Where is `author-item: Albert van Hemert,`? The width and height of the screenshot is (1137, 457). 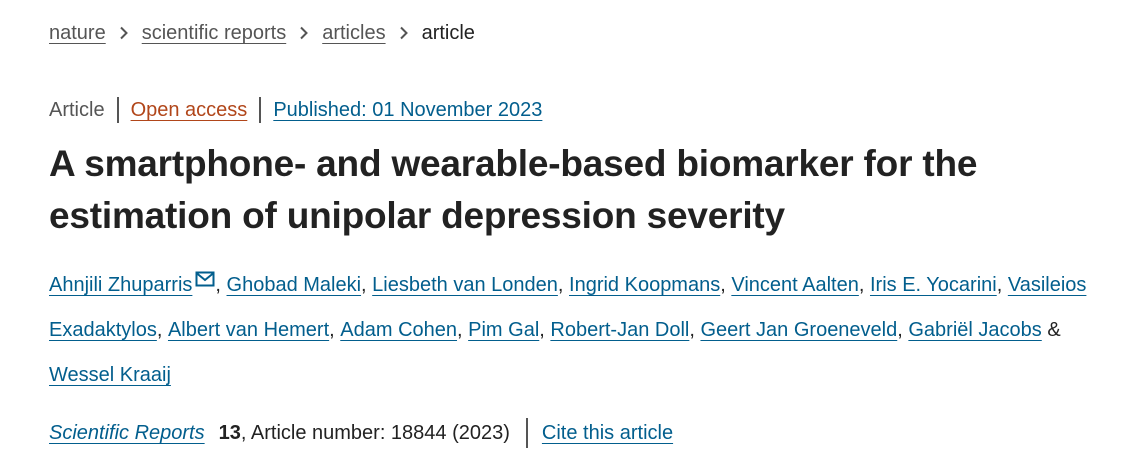 author-item: Albert van Hemert, is located at coordinates (254, 330).